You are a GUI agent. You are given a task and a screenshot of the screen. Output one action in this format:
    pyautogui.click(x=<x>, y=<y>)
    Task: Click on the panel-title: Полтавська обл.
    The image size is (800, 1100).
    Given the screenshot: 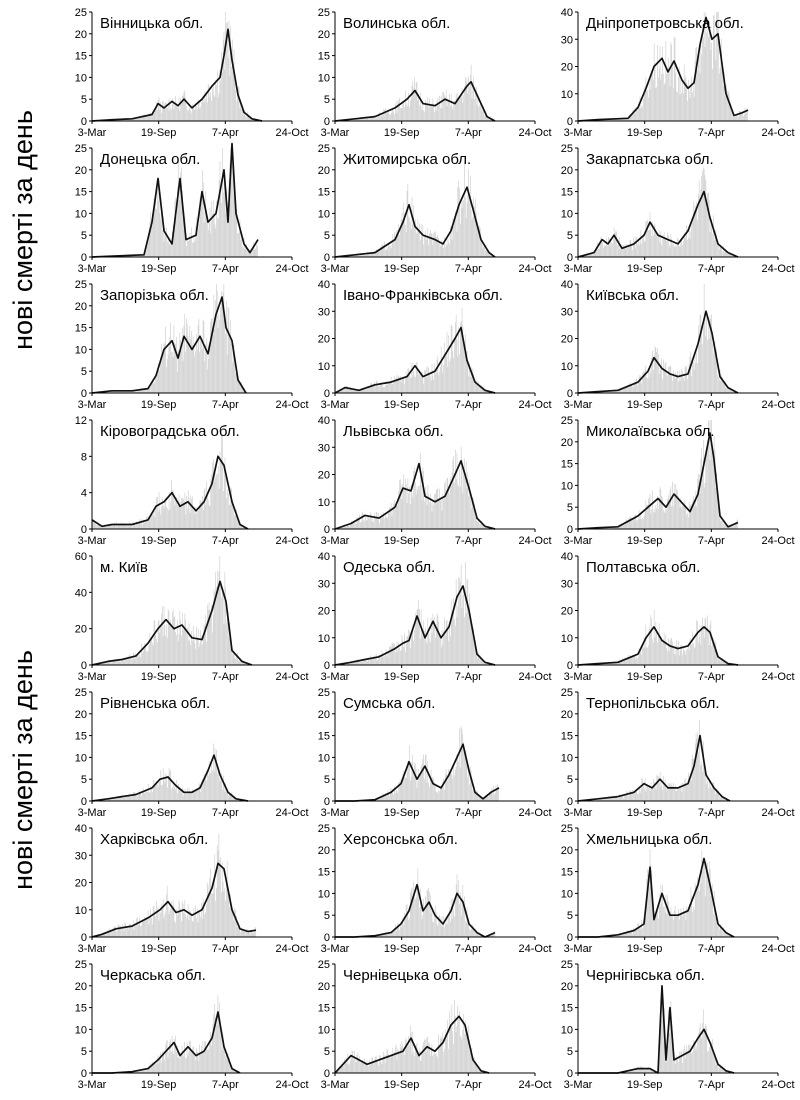 What is the action you would take?
    pyautogui.click(x=643, y=567)
    